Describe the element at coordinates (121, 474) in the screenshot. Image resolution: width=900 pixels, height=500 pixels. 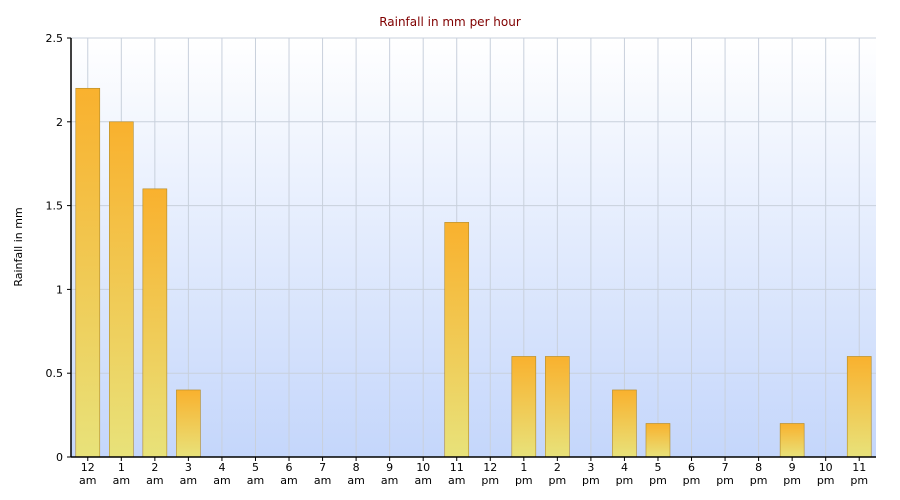
I see `x-tick-label: 1 am` at that location.